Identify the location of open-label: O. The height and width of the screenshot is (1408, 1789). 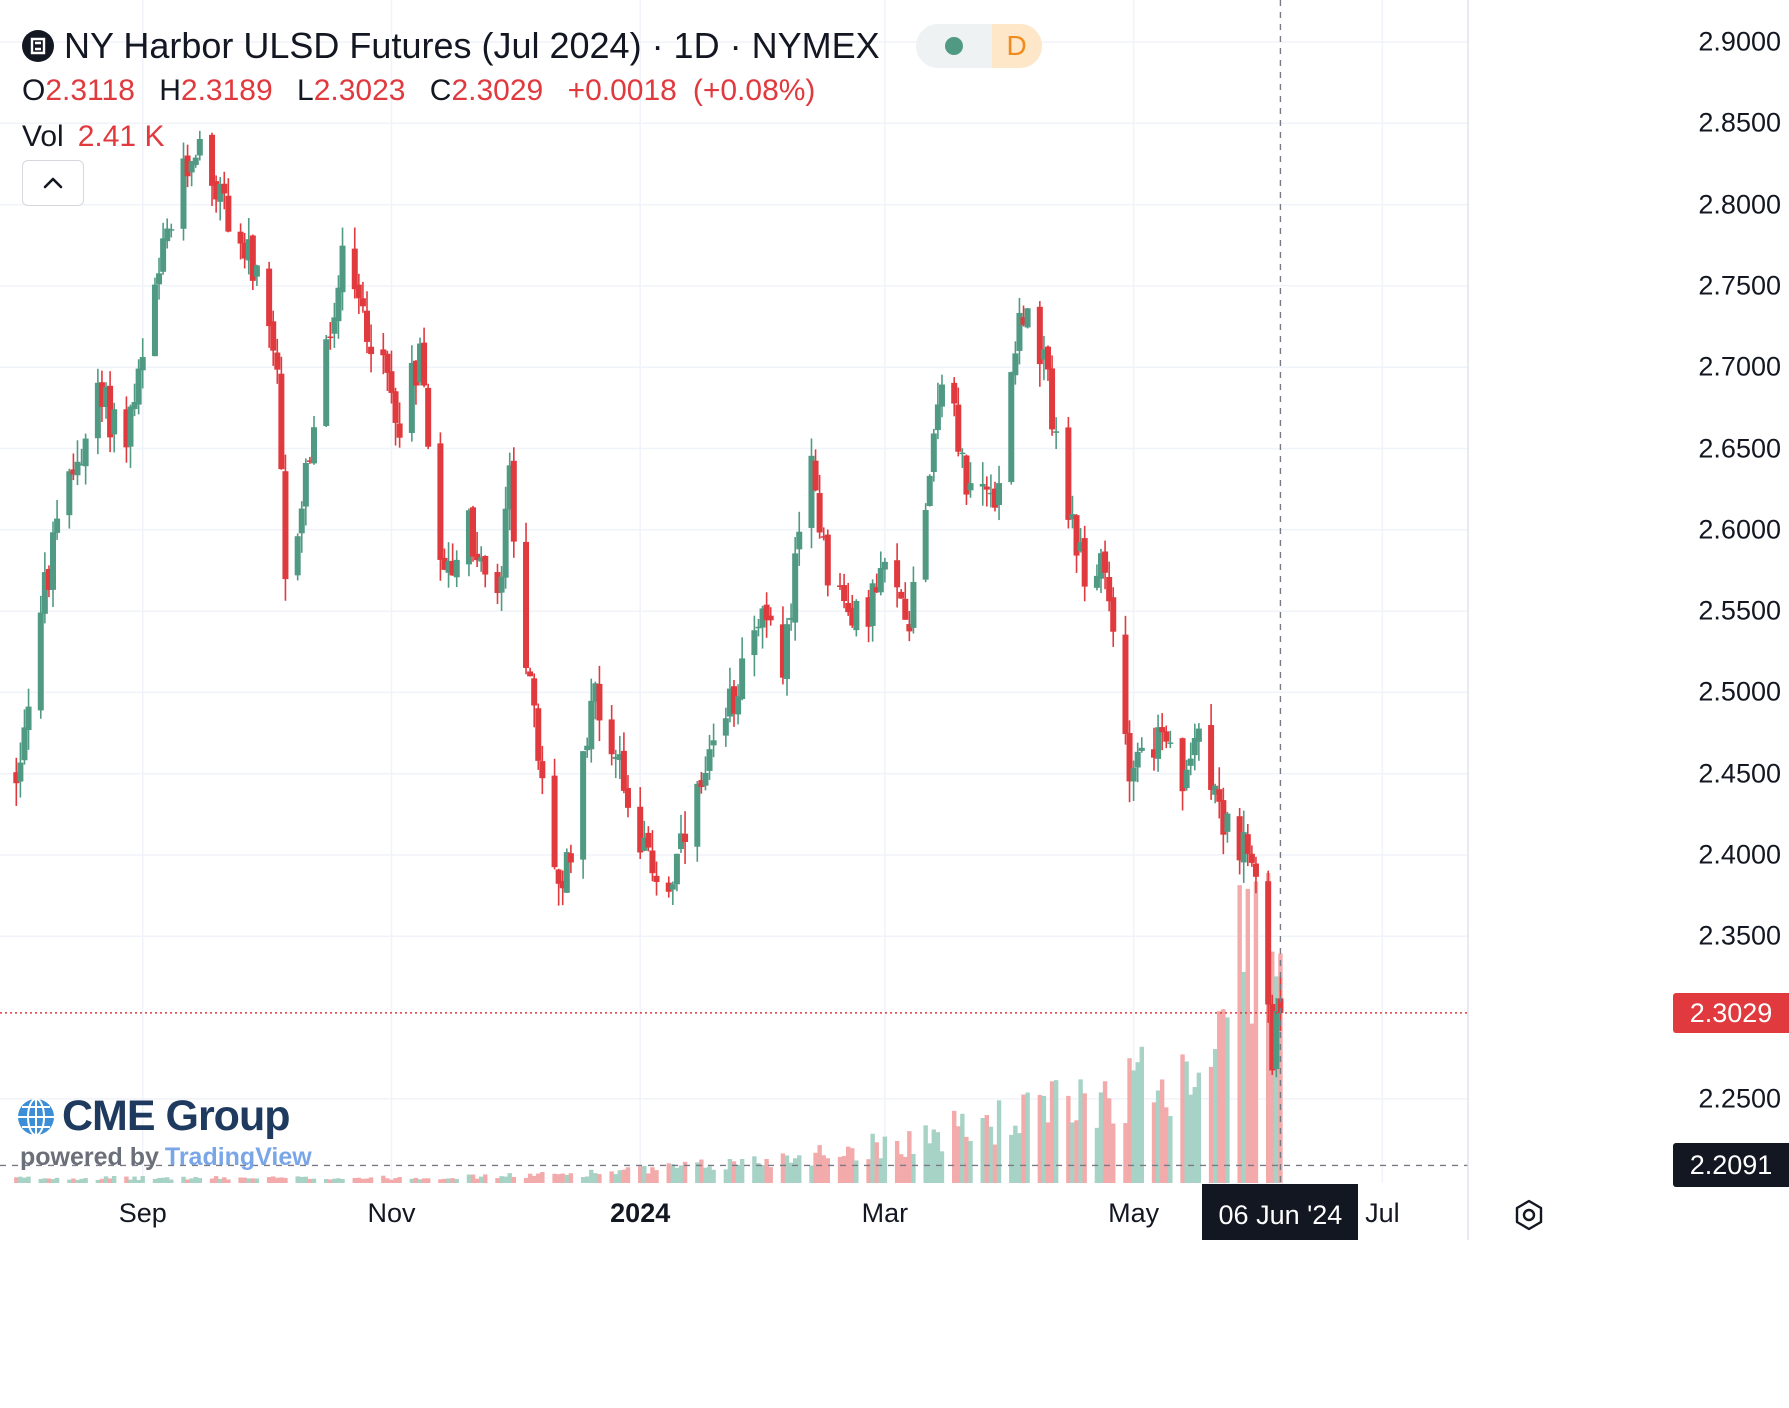
(34, 90).